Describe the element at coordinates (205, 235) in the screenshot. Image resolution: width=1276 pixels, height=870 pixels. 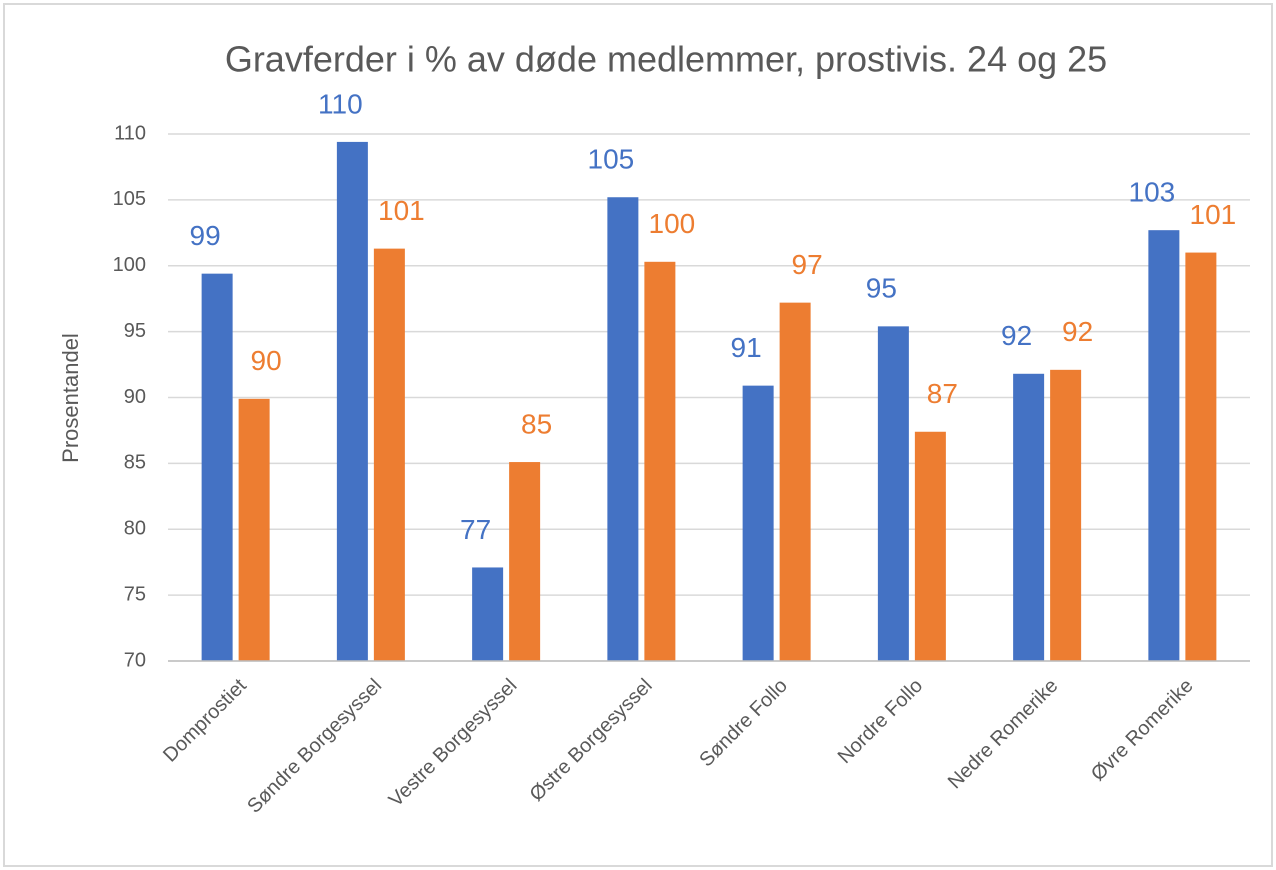
I see `value-label: 99` at that location.